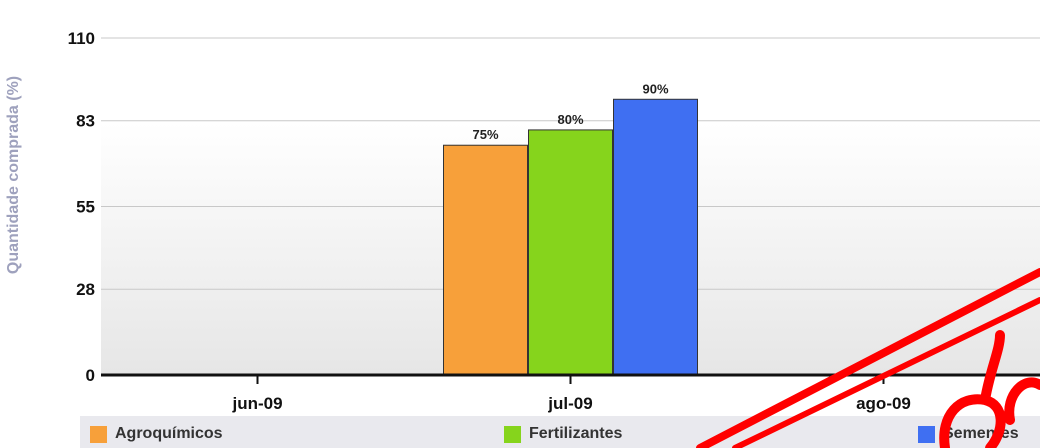  What do you see at coordinates (85, 207) in the screenshot?
I see `y-tick-label: 55` at bounding box center [85, 207].